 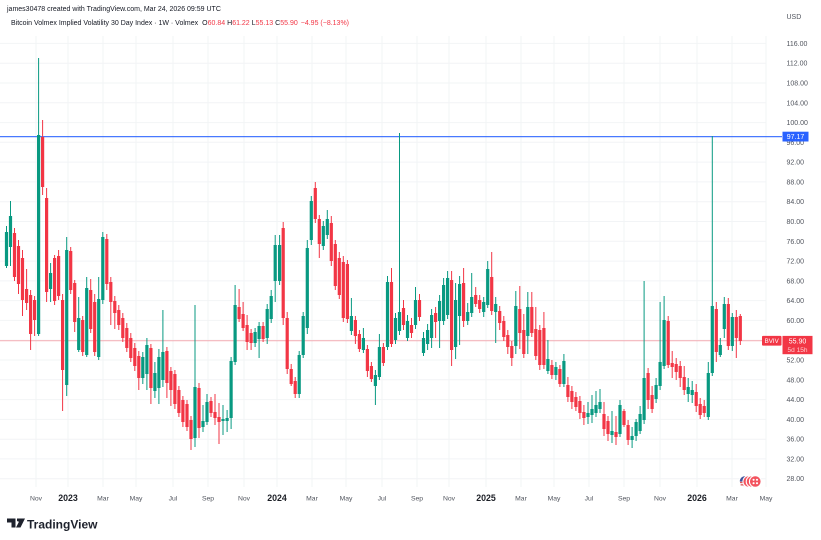 I want to click on svg-text: 96.00, so click(x=796, y=143).